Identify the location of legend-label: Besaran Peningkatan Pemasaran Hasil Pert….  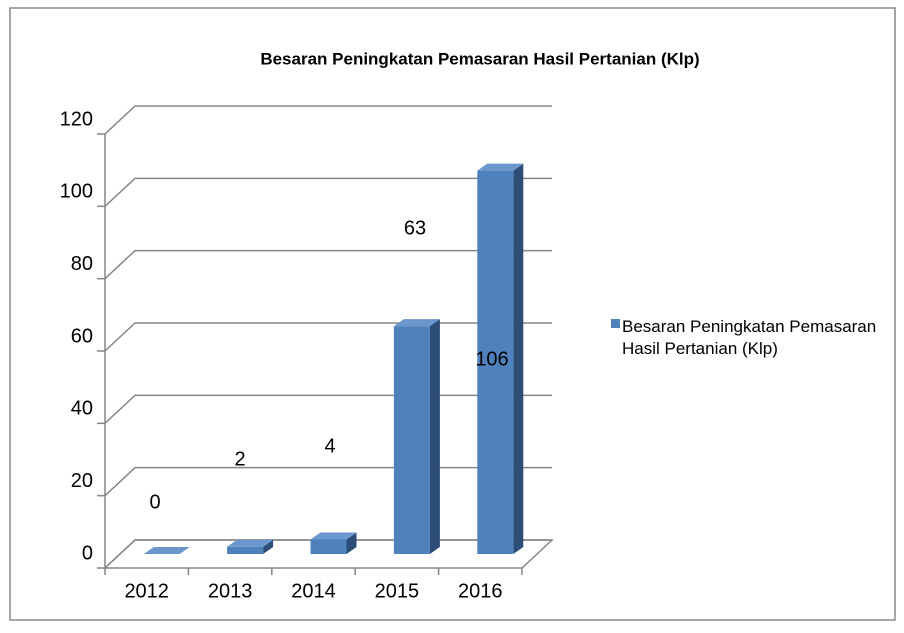
(749, 337).